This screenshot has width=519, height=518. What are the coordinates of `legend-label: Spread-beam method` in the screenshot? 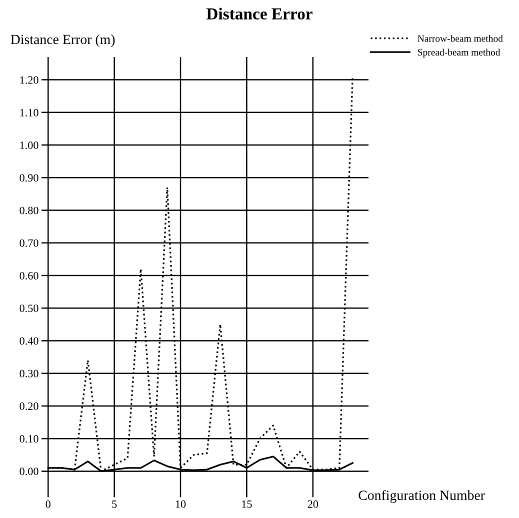 It's located at (459, 53).